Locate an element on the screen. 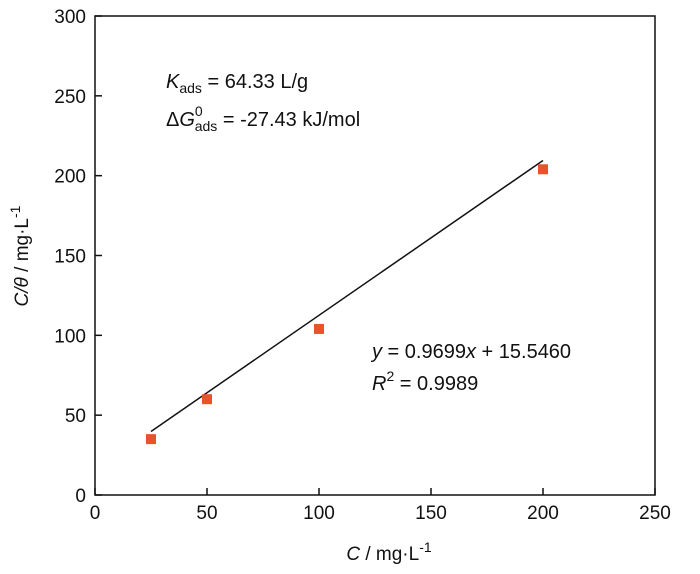  y-tick-label: 50 is located at coordinates (75, 416).